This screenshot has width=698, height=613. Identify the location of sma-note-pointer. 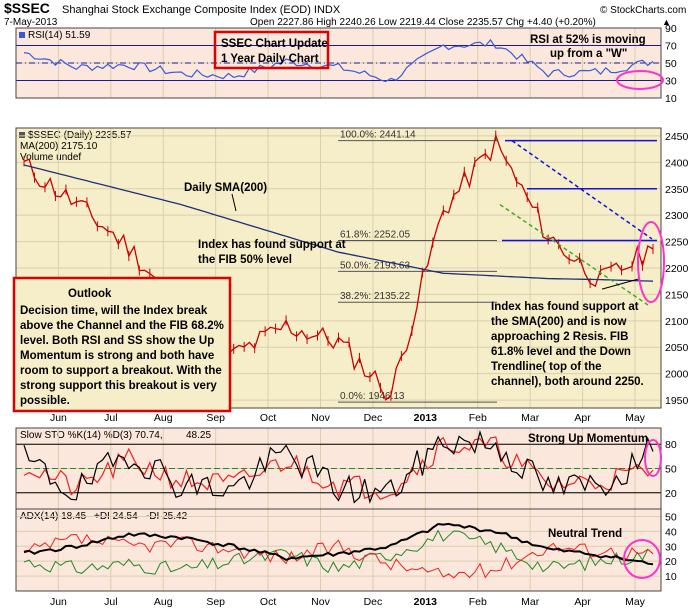
(621, 284).